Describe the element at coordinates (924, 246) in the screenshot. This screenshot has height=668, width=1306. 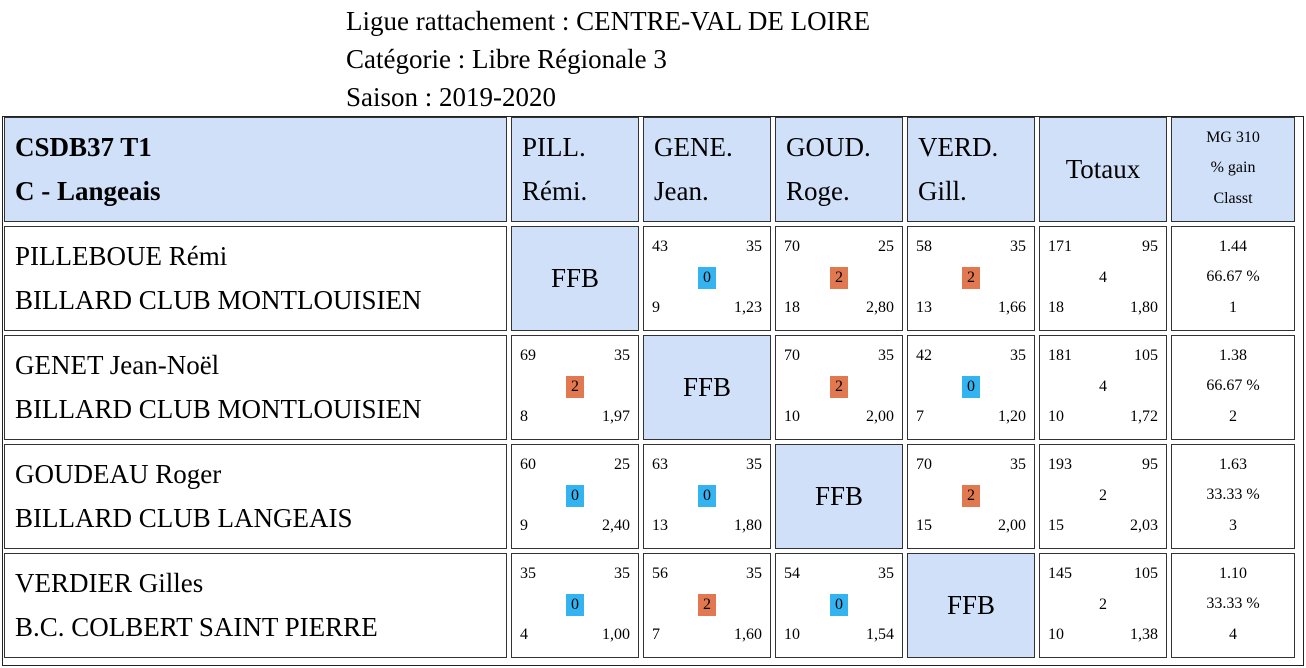
I see `match-points: 58` at that location.